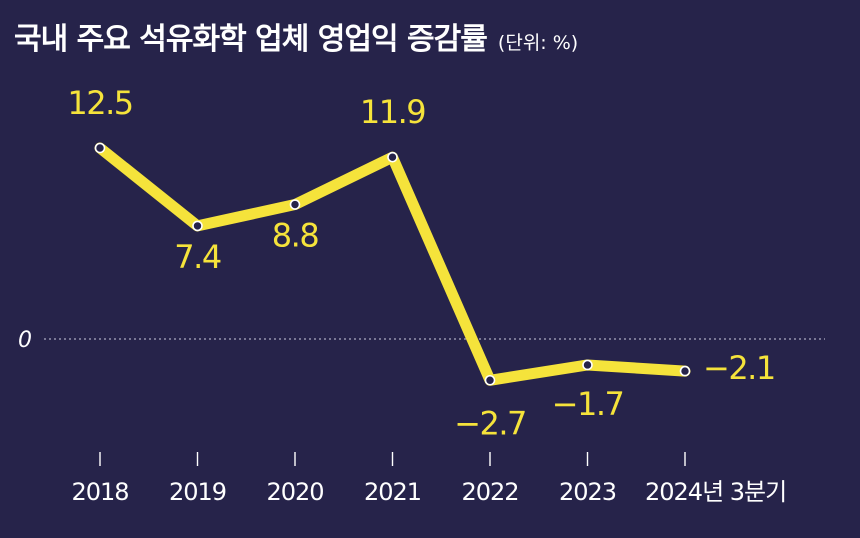 The image size is (860, 538). What do you see at coordinates (490, 423) in the screenshot?
I see `data-label: −2.7` at bounding box center [490, 423].